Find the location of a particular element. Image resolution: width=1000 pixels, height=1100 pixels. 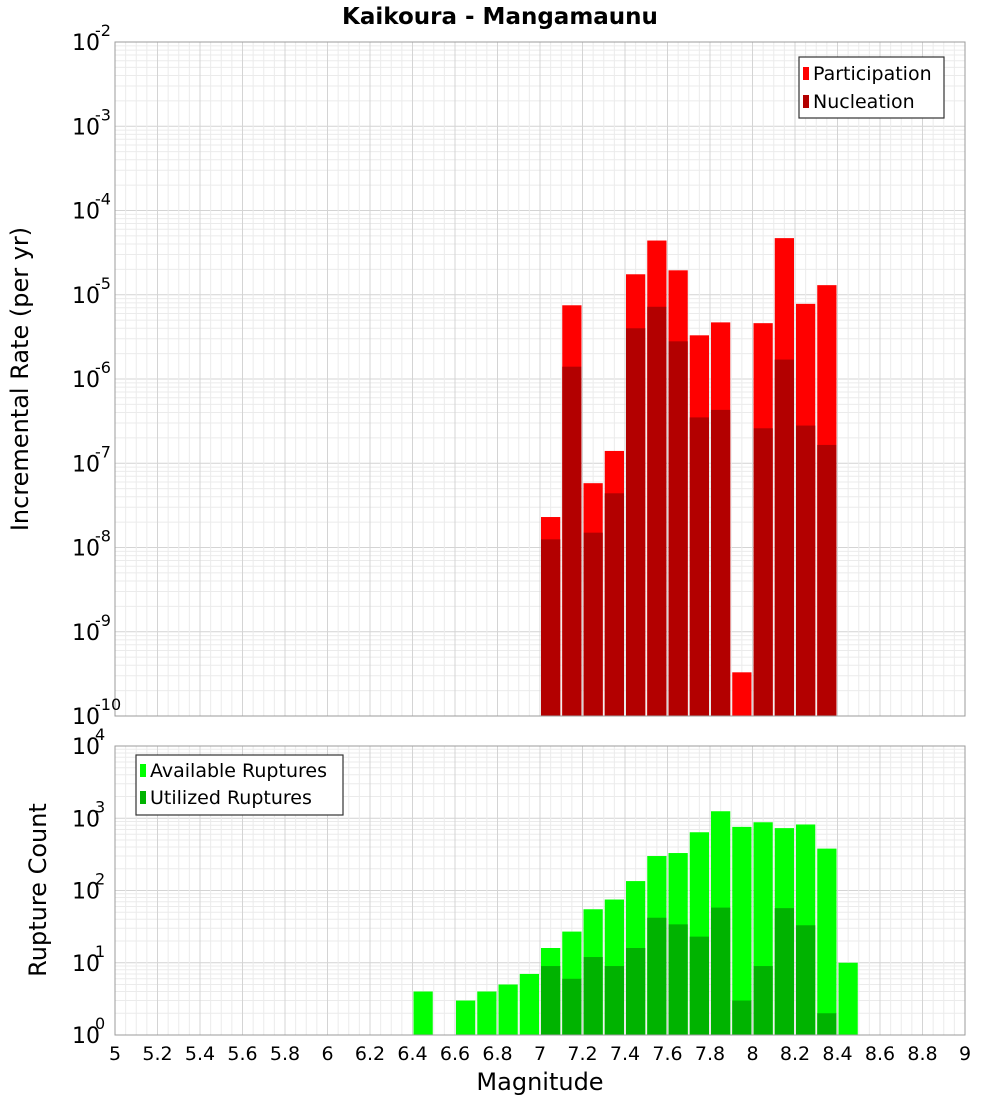

available-legend-label: Available Ruptures is located at coordinates (238, 771).